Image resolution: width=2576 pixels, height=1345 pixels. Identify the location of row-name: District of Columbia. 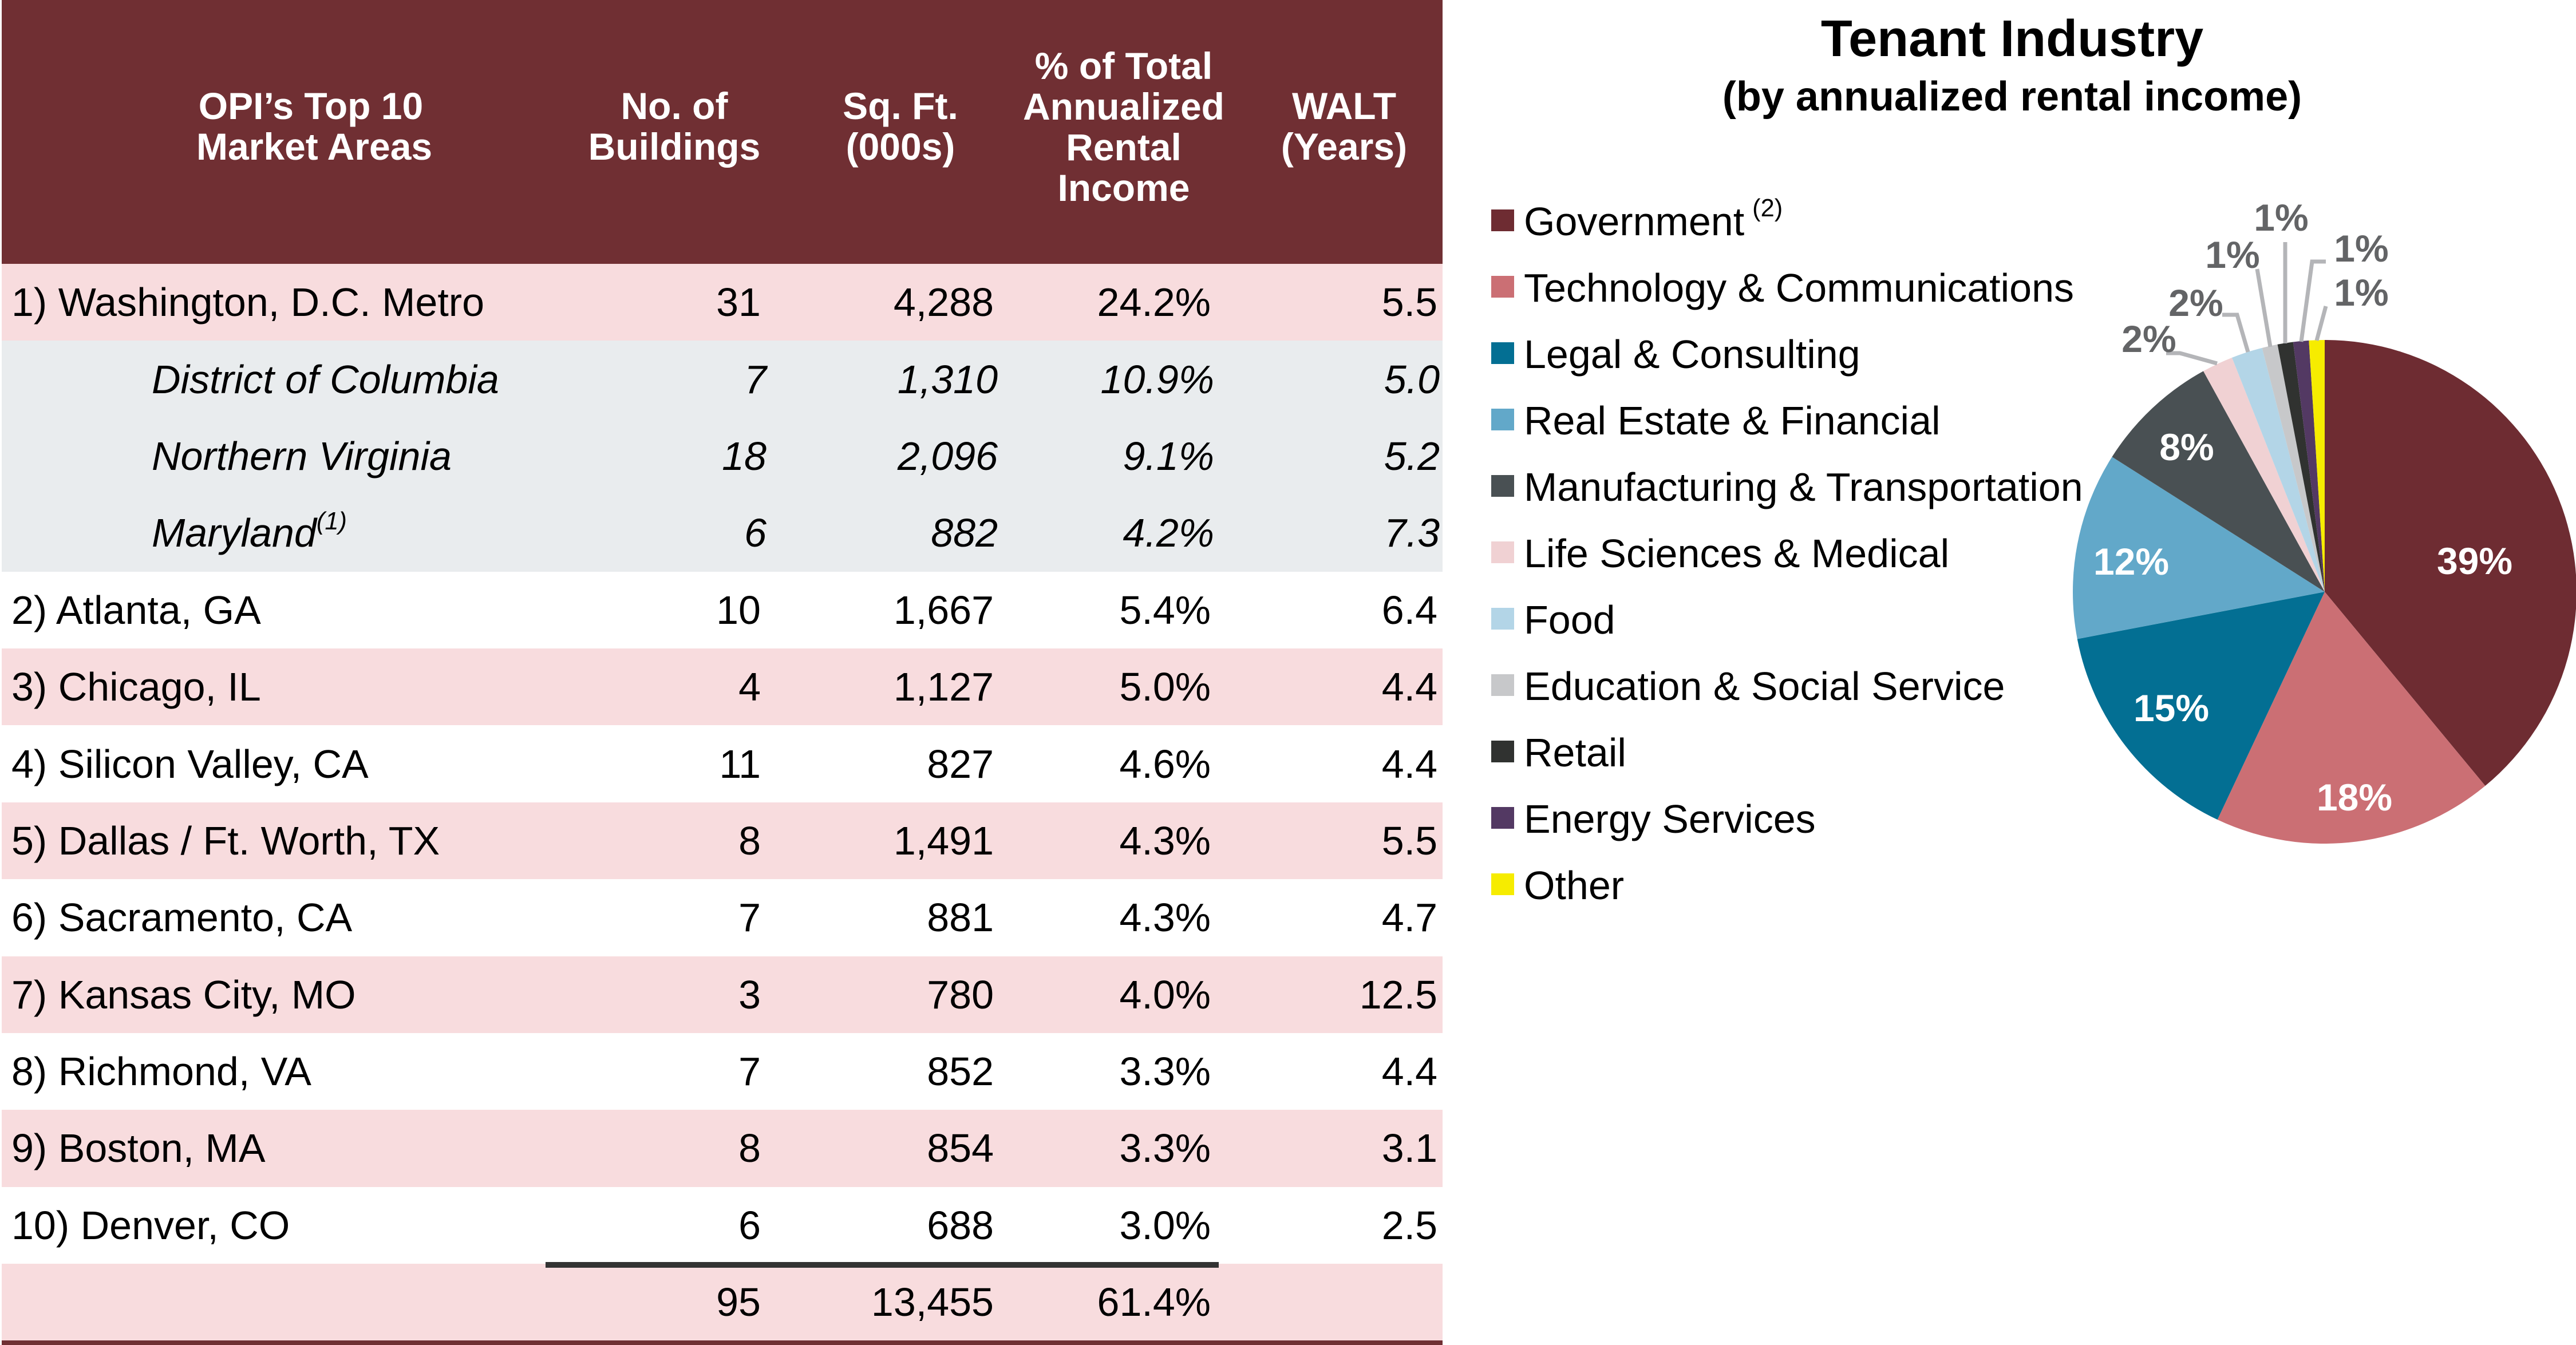
(325, 379).